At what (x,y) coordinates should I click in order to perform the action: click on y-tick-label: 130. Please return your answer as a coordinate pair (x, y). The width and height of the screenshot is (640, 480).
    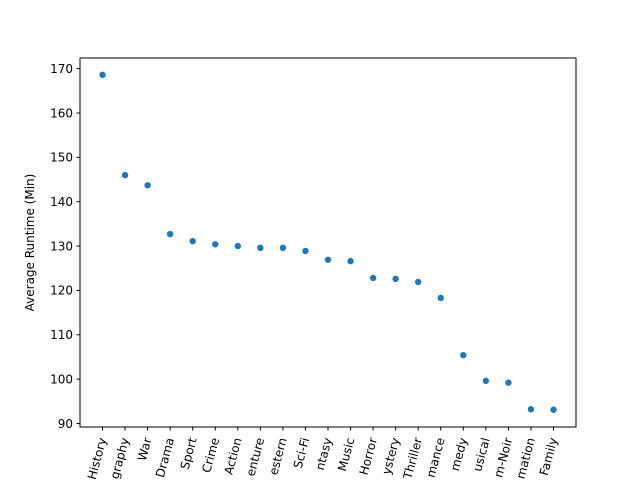
    Looking at the image, I should click on (61, 246).